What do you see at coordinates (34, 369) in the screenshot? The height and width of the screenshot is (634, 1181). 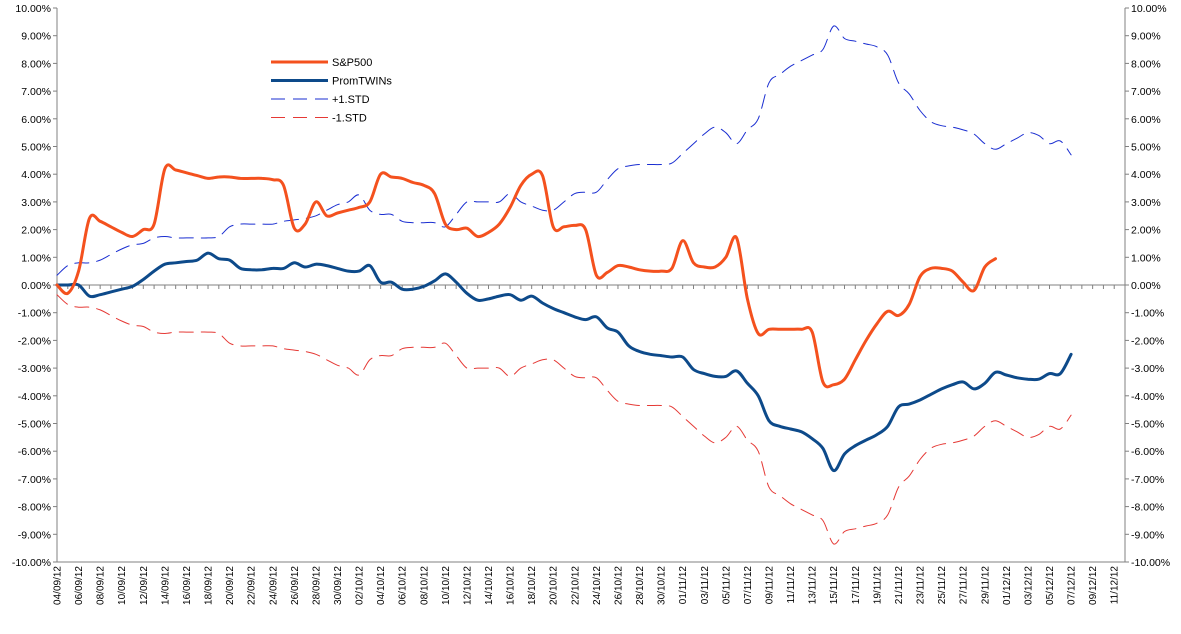 I see `y-tick-label-left: -3.00%` at bounding box center [34, 369].